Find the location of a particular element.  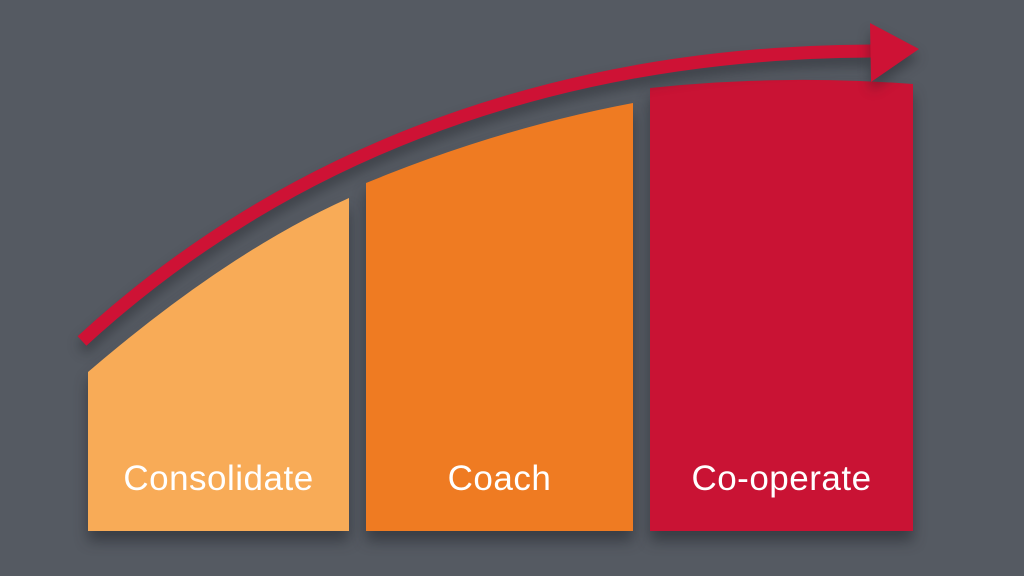

stage-label-co-operate: Co-operate is located at coordinates (781, 478).